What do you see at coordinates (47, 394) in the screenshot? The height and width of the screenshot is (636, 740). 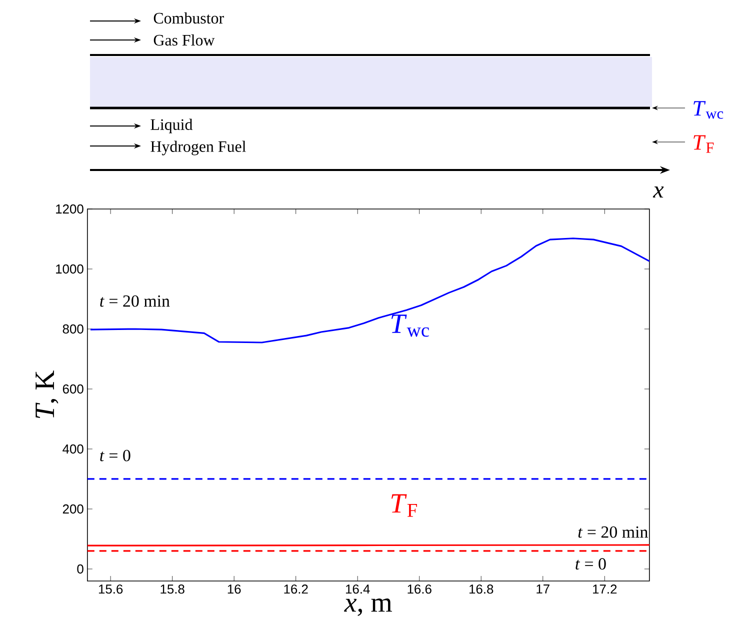 I see `y-axis-title: T, K` at bounding box center [47, 394].